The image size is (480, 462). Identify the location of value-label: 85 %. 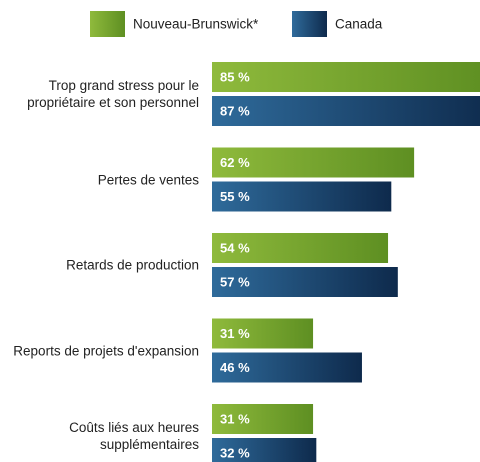
(235, 76).